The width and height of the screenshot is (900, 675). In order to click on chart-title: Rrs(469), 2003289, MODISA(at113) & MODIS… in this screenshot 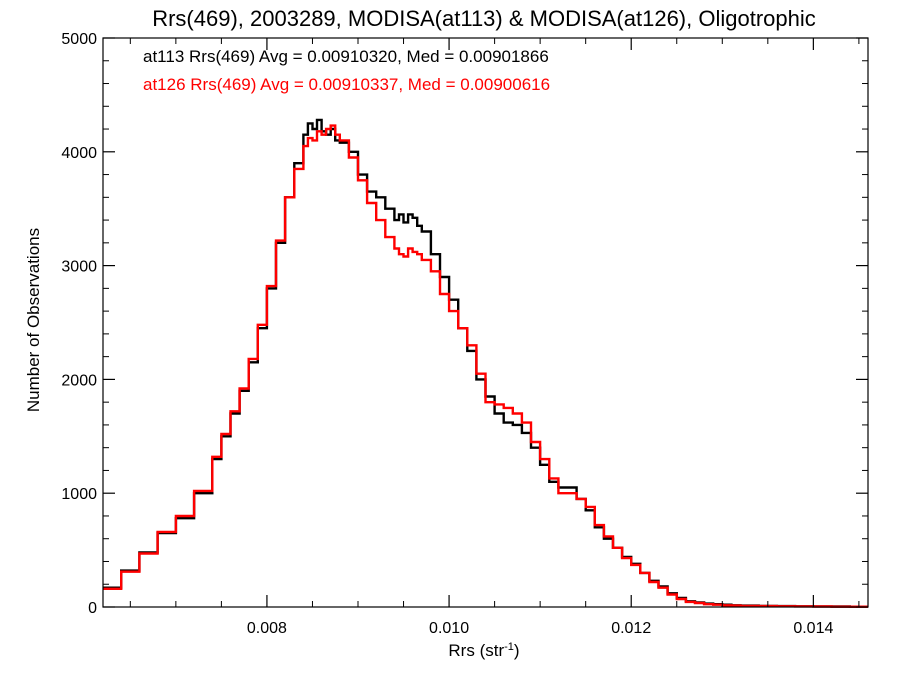, I will do `click(484, 18)`.